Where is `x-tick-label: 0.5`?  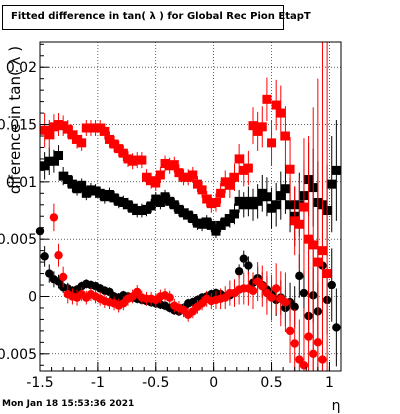
x-tick-label: 0.5 is located at coordinates (271, 383).